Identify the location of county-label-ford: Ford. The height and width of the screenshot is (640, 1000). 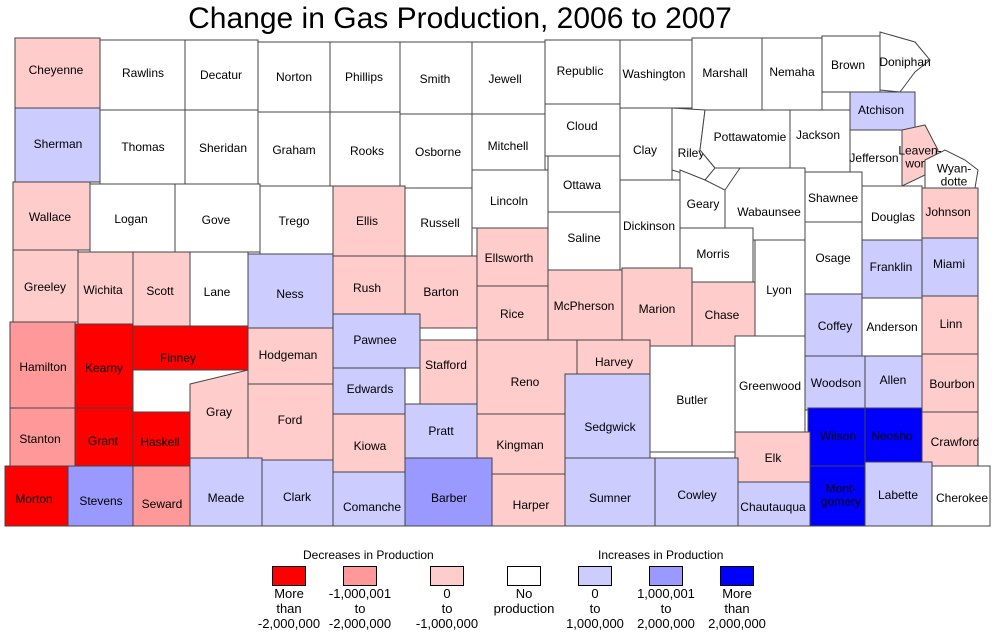
(290, 420).